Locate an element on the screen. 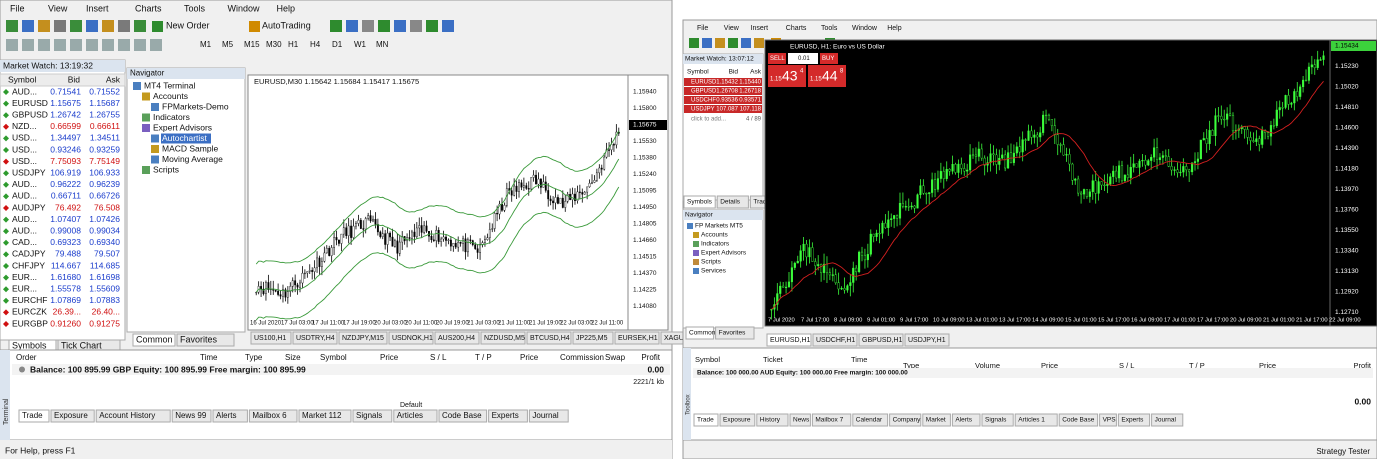 The width and height of the screenshot is (1377, 464). chart-tab: NZDJPY,M15 is located at coordinates (363, 338).